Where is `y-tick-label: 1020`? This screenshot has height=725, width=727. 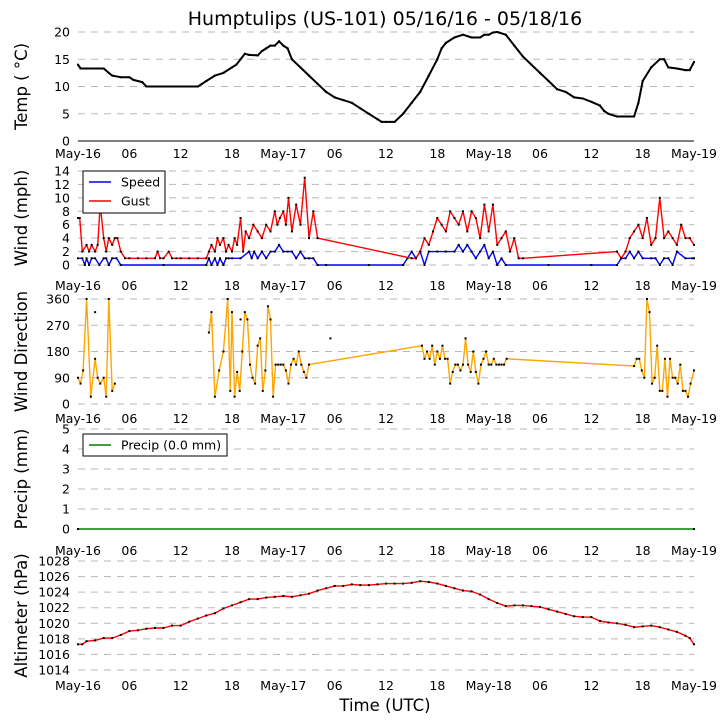
y-tick-label: 1020 is located at coordinates (54, 623).